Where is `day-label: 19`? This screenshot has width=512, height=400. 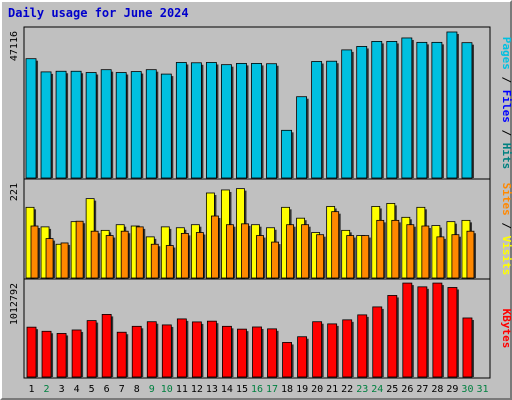
day-label: 19 is located at coordinates (302, 389).